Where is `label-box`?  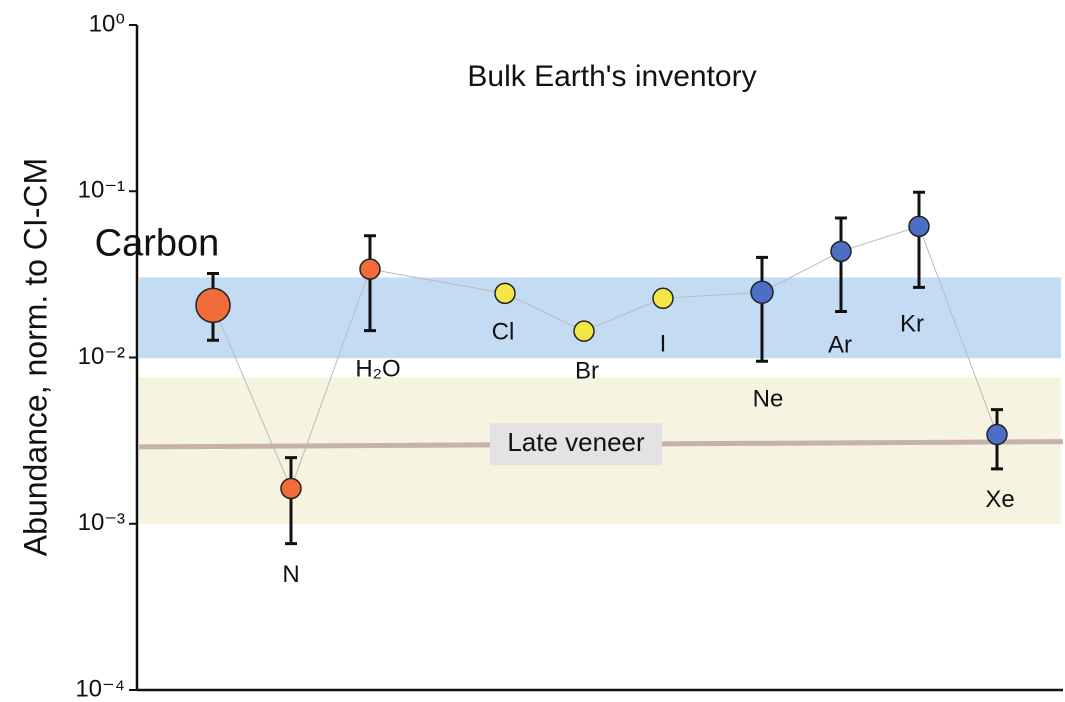 label-box is located at coordinates (576, 444).